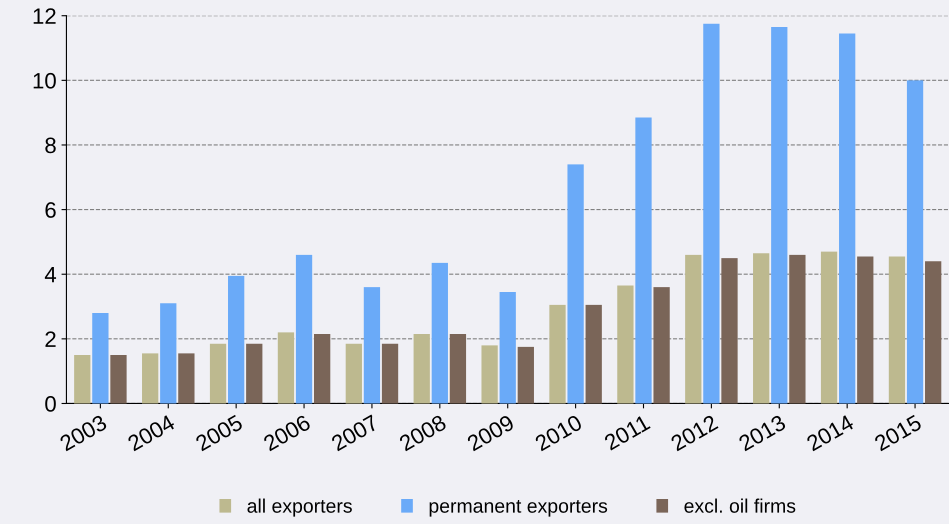  What do you see at coordinates (50, 404) in the screenshot?
I see `y-tick-label: 0` at bounding box center [50, 404].